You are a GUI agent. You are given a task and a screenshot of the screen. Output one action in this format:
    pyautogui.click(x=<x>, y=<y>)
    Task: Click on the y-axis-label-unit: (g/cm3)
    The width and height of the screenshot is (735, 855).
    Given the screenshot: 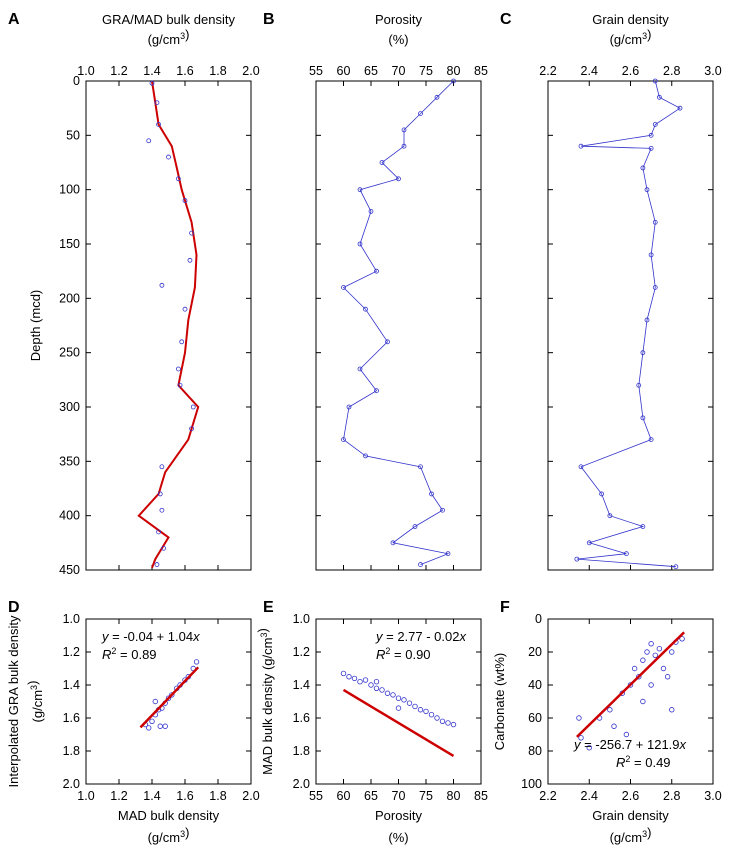 What is the action you would take?
    pyautogui.click(x=35, y=702)
    